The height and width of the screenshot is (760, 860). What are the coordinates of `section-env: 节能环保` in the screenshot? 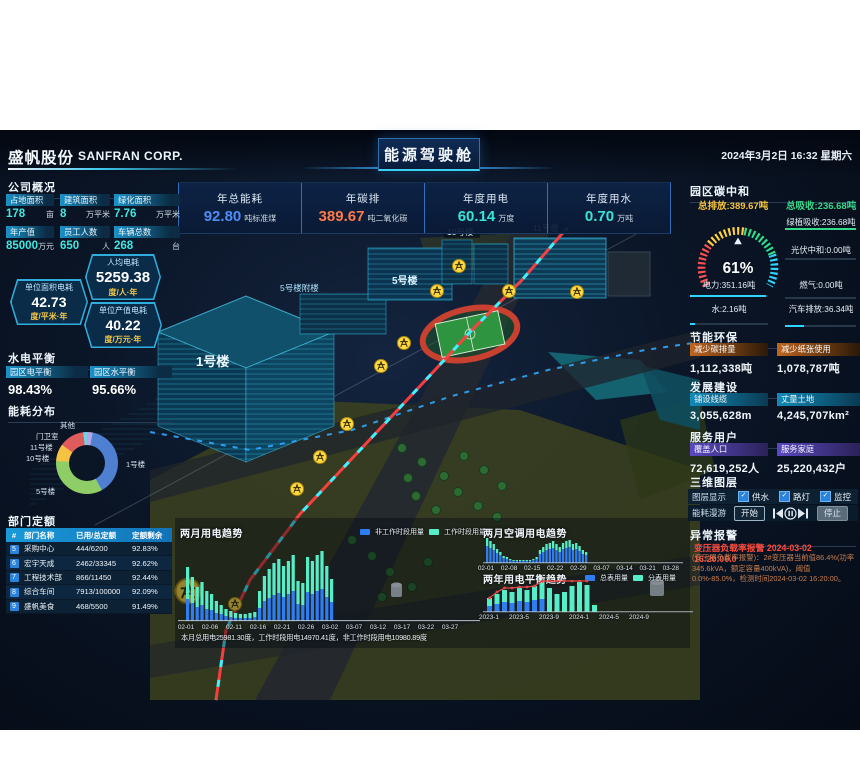 It's located at (773, 339).